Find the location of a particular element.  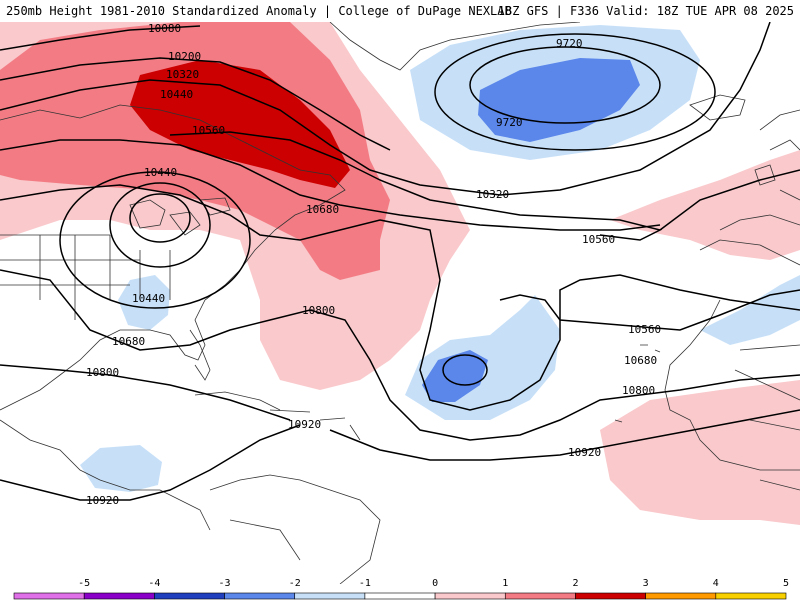

colorbar-segments is located at coordinates (400, 596).